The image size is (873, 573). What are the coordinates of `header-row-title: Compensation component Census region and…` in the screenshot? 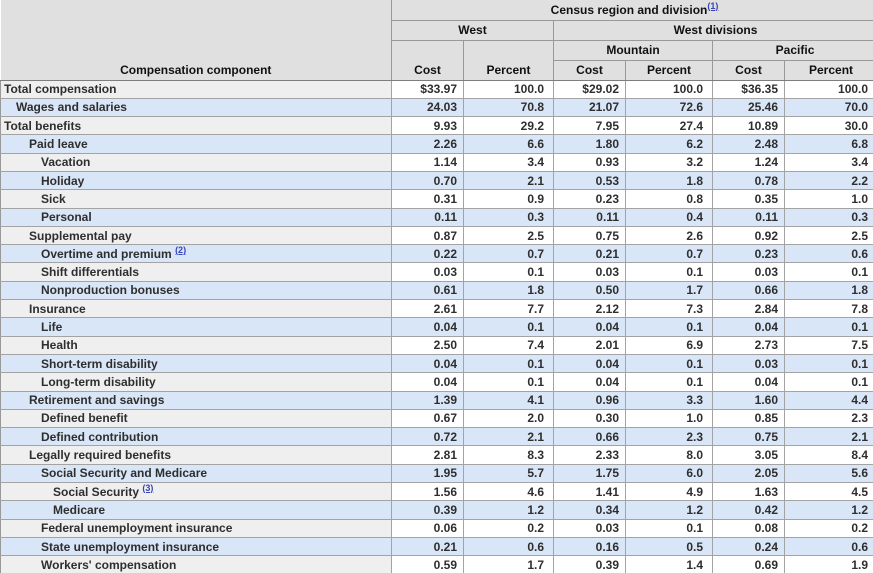 It's located at (436, 40).